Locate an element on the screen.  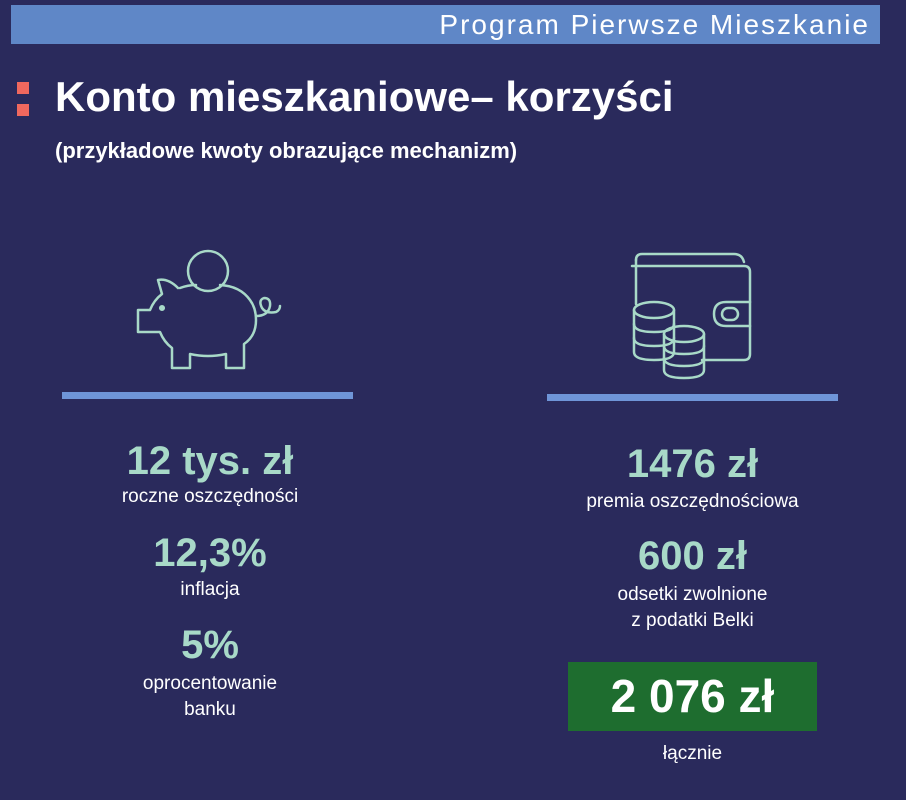
tax-exempt-label-line1: odsetki zwolnione is located at coordinates (692, 594).